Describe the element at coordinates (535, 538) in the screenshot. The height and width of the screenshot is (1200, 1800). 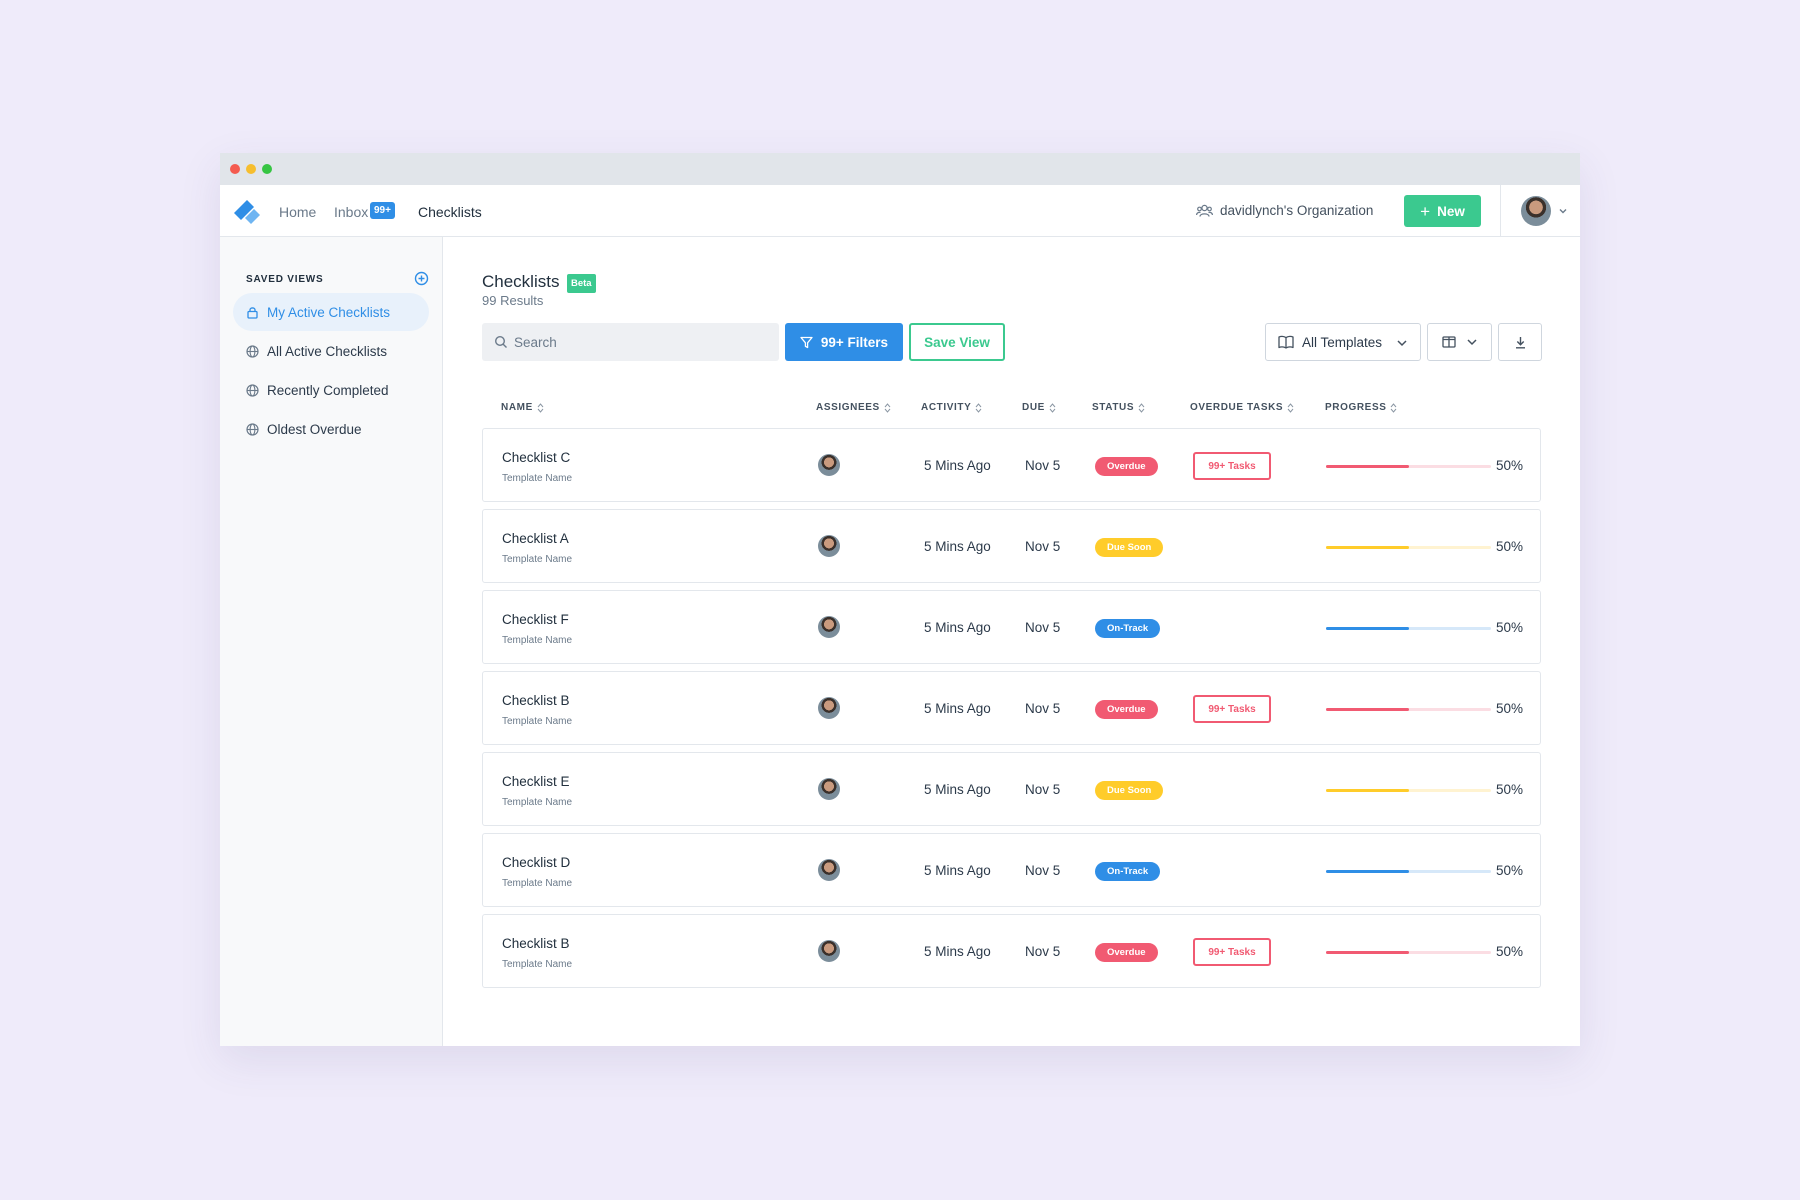
I see `checklist-name: Checklist A` at that location.